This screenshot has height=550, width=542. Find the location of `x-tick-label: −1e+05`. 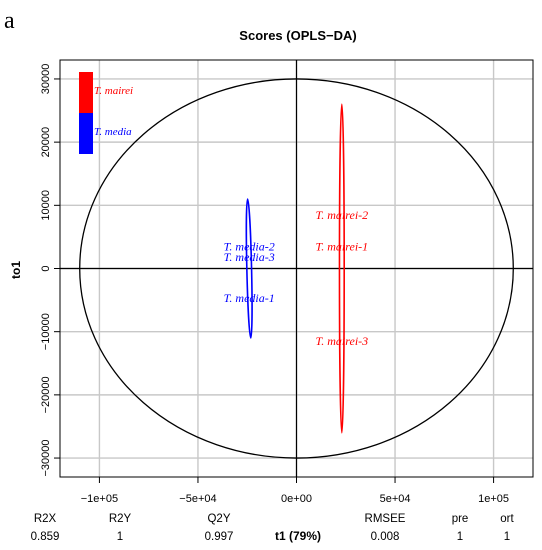

x-tick-label: −1e+05 is located at coordinates (99, 499).